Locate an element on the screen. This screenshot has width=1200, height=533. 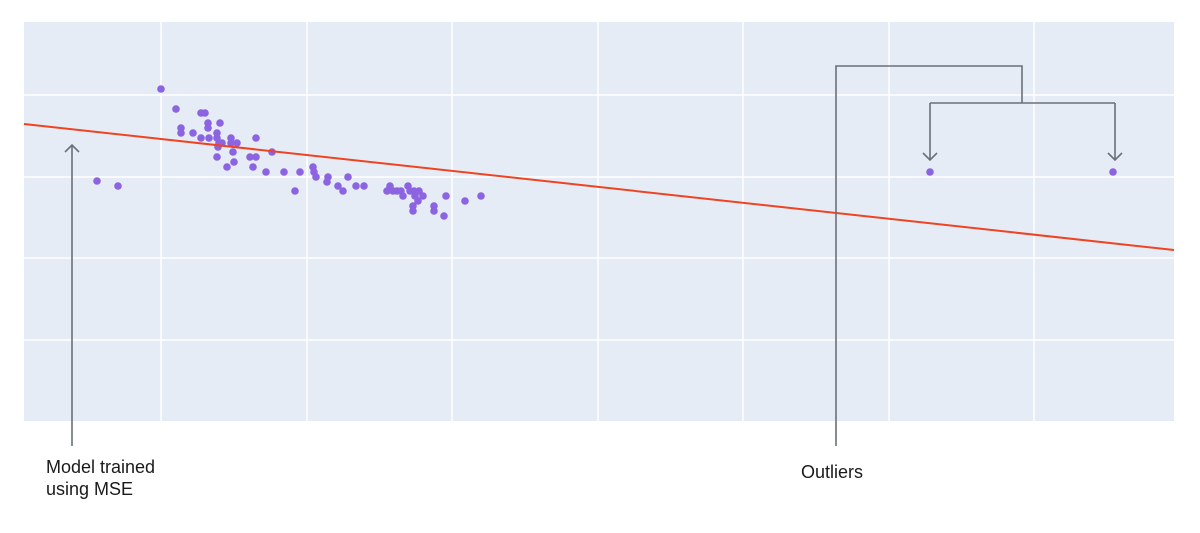
arrow-up-icon is located at coordinates (72, 148).